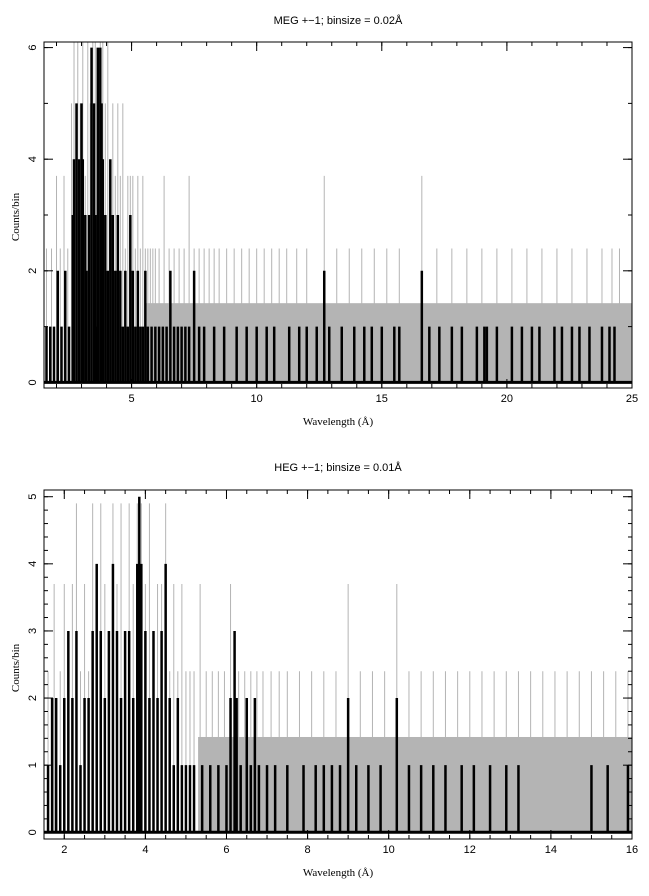 The height and width of the screenshot is (896, 649). What do you see at coordinates (507, 399) in the screenshot?
I see `x-tick-label: 20` at bounding box center [507, 399].